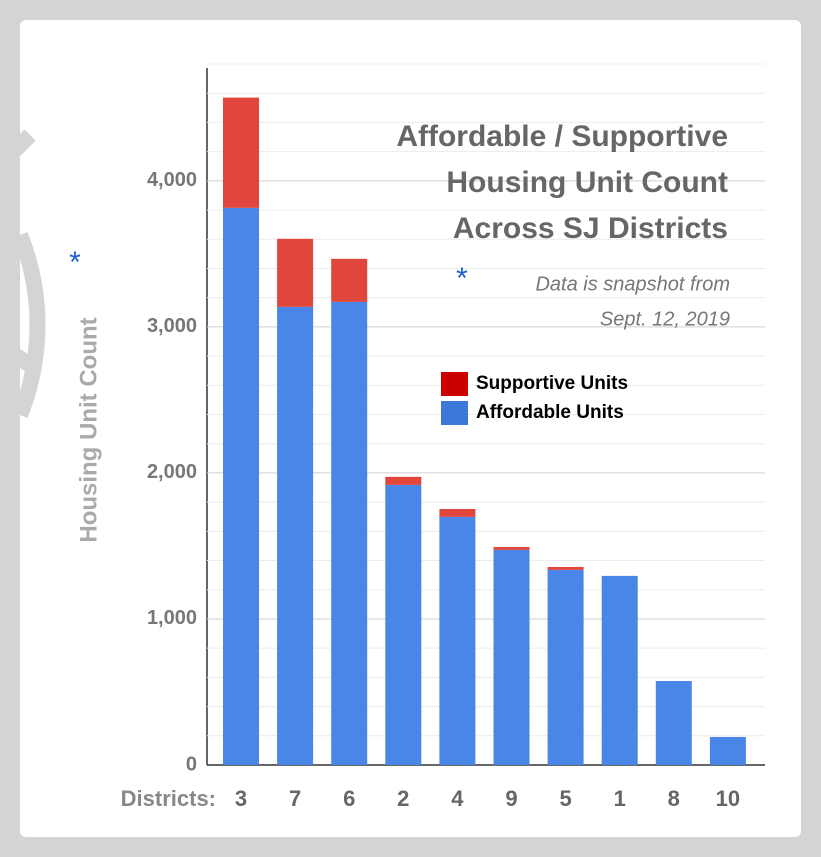 The width and height of the screenshot is (821, 857). What do you see at coordinates (562, 136) in the screenshot?
I see `chart-title: Affordable / Supportive` at bounding box center [562, 136].